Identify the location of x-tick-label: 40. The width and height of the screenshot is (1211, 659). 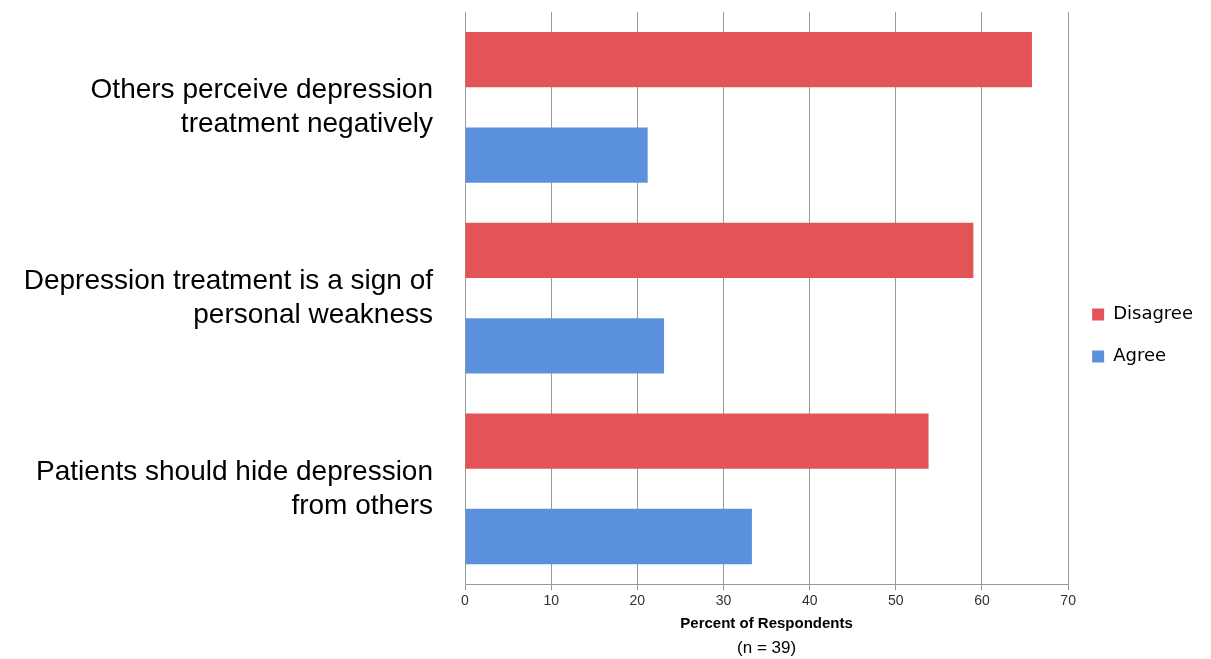
(809, 600).